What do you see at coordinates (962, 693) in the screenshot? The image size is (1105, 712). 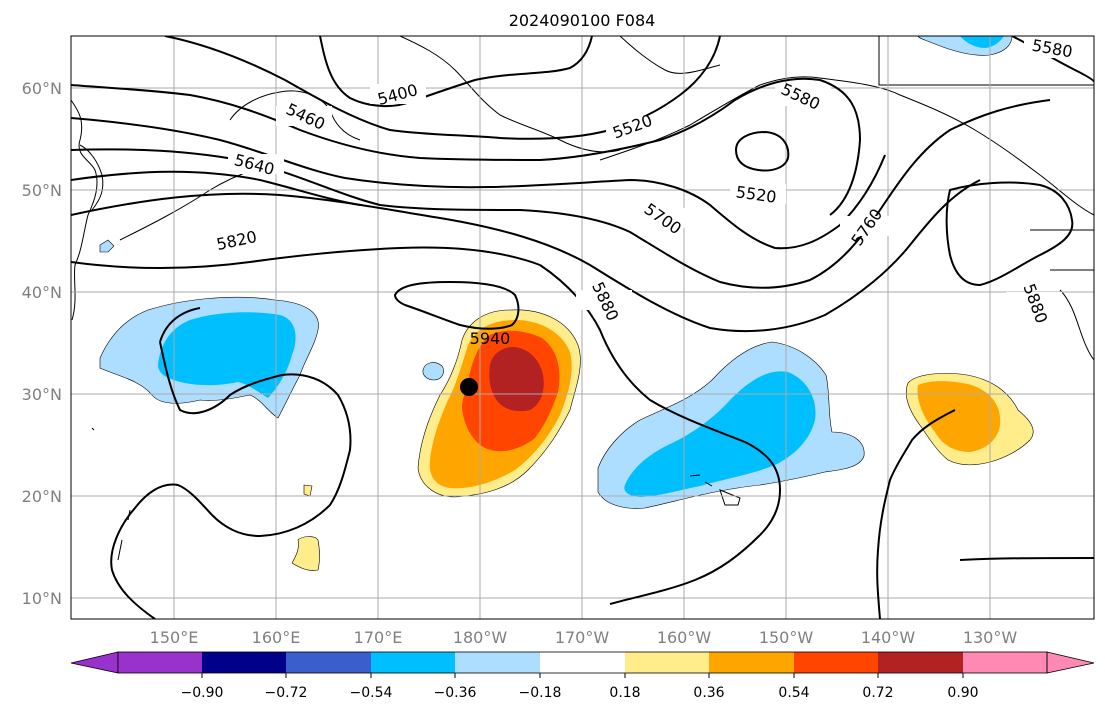 I see `colorbar-label-9: 0.90` at bounding box center [962, 693].